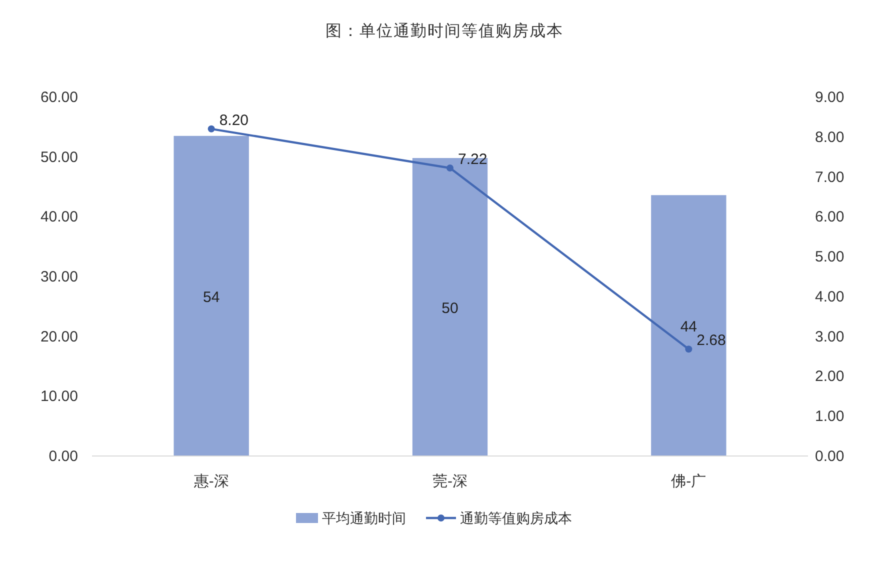 The image size is (889, 575). I want to click on y2-tick-label: 5.00, so click(829, 257).